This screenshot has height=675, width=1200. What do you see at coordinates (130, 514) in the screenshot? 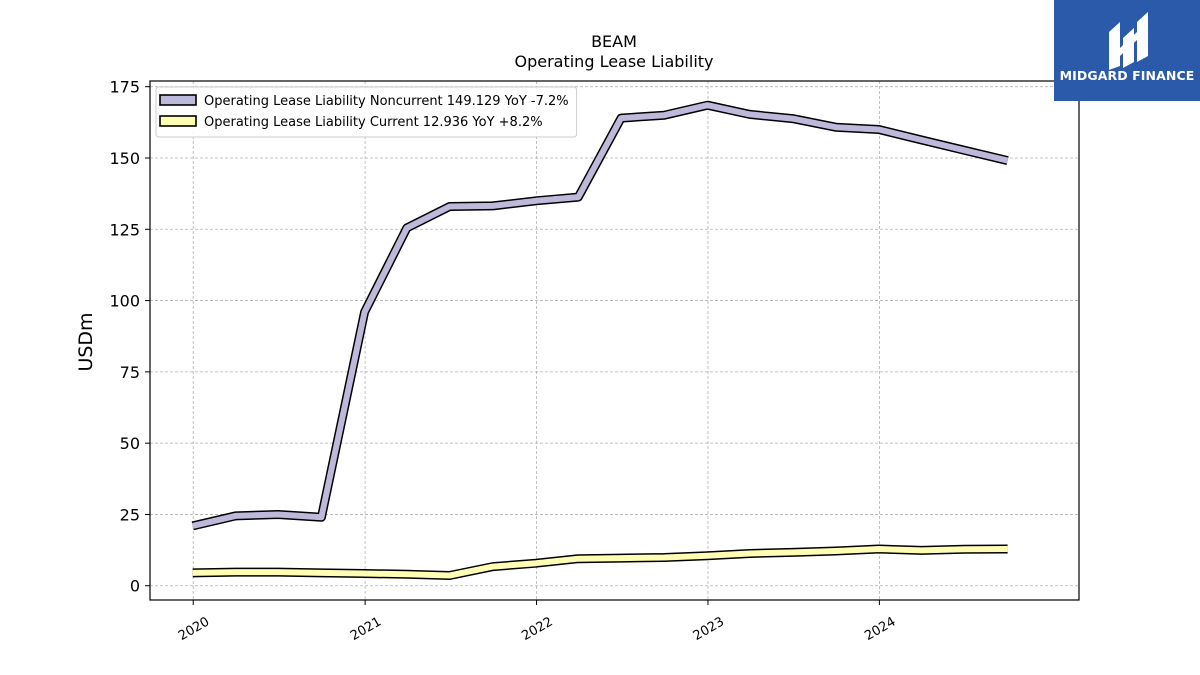
I see `y-tick-label: 25` at bounding box center [130, 514].